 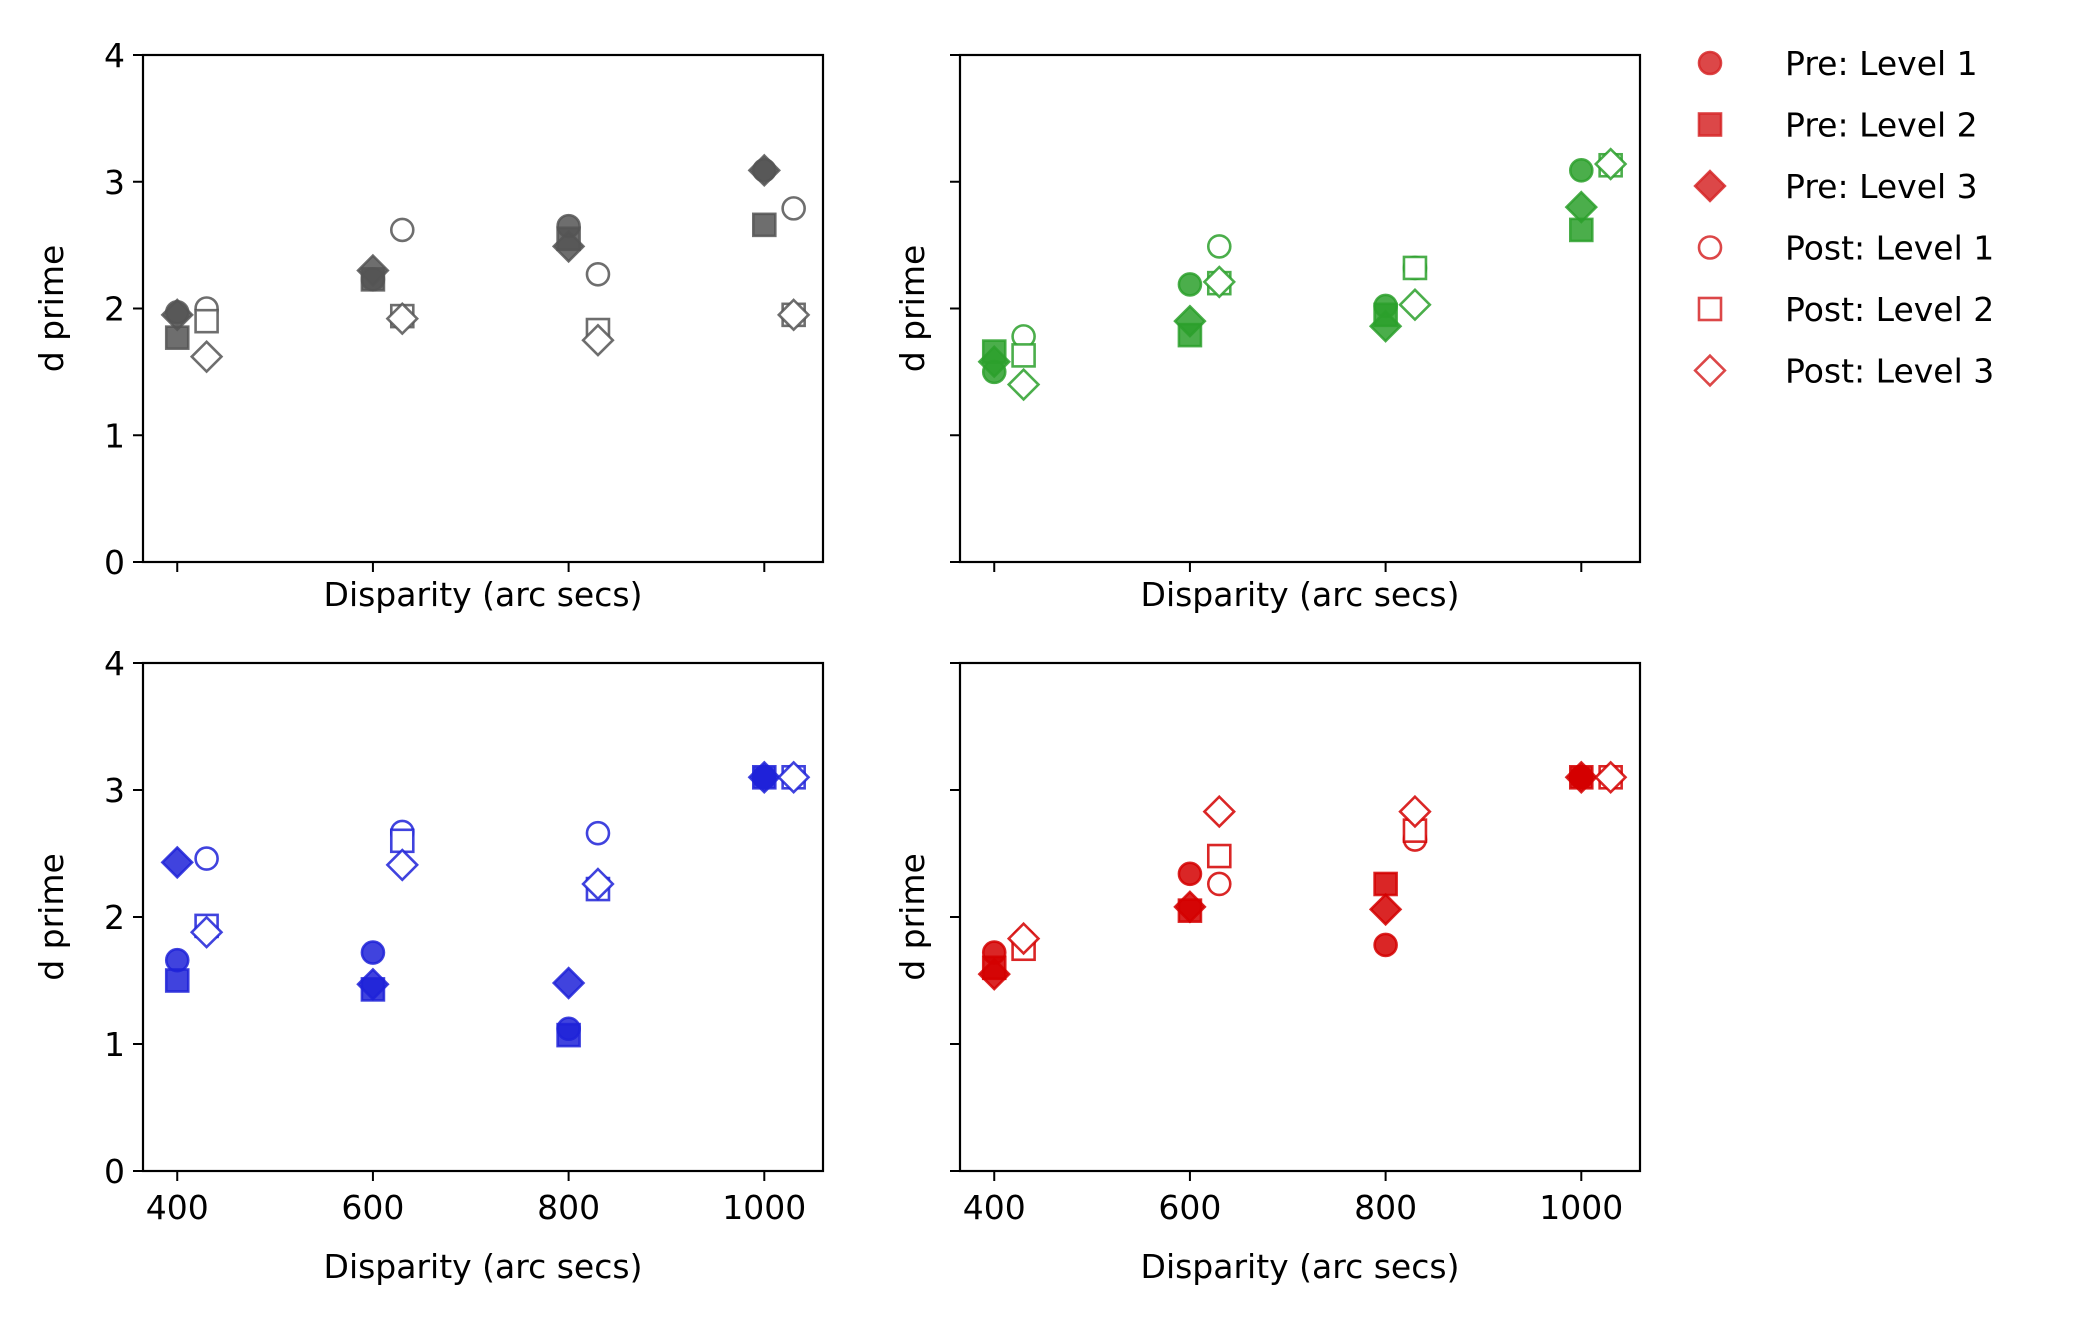 What do you see at coordinates (1889, 309) in the screenshot?
I see `legend-label: Post: Level 2` at bounding box center [1889, 309].